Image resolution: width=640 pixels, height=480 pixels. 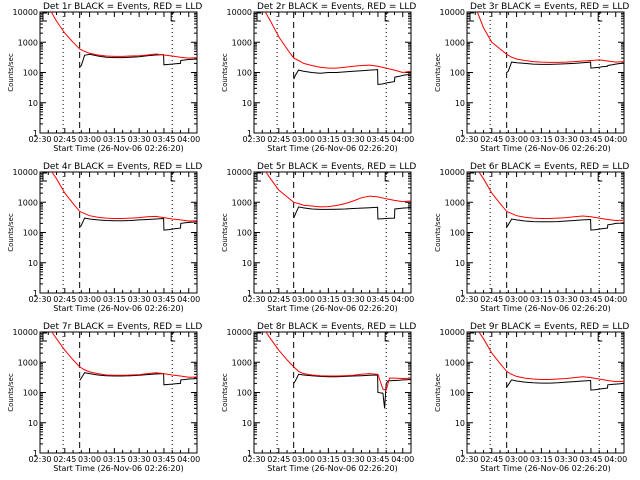 What do you see at coordinates (549, 327) in the screenshot?
I see `chart-title: Det 9r BLACK = Events, RED = LLD` at bounding box center [549, 327].